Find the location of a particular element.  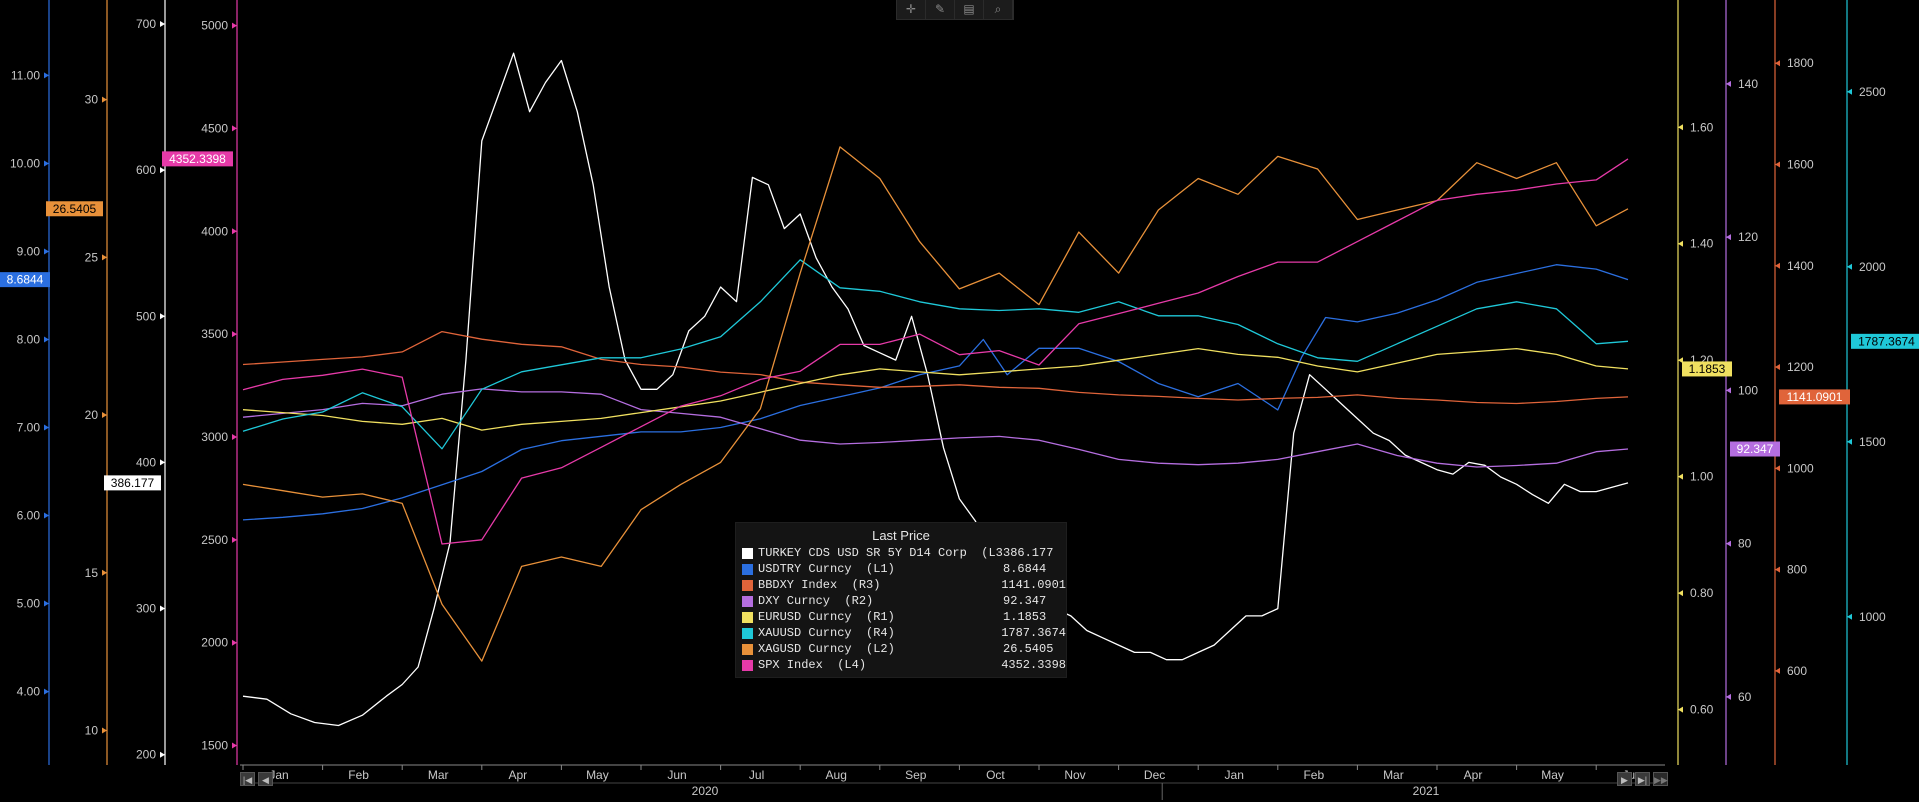

legend-last-price: 8.6844 is located at coordinates (1025, 569).